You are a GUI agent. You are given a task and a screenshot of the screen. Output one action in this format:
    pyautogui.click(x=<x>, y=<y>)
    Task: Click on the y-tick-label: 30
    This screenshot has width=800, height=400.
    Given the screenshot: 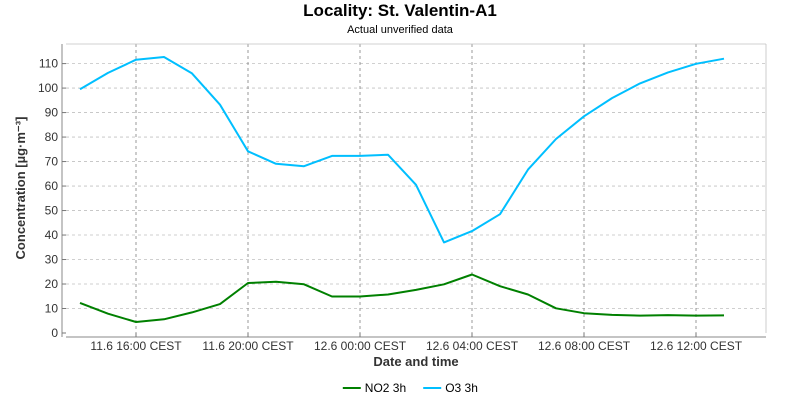 What is the action you would take?
    pyautogui.click(x=52, y=260)
    